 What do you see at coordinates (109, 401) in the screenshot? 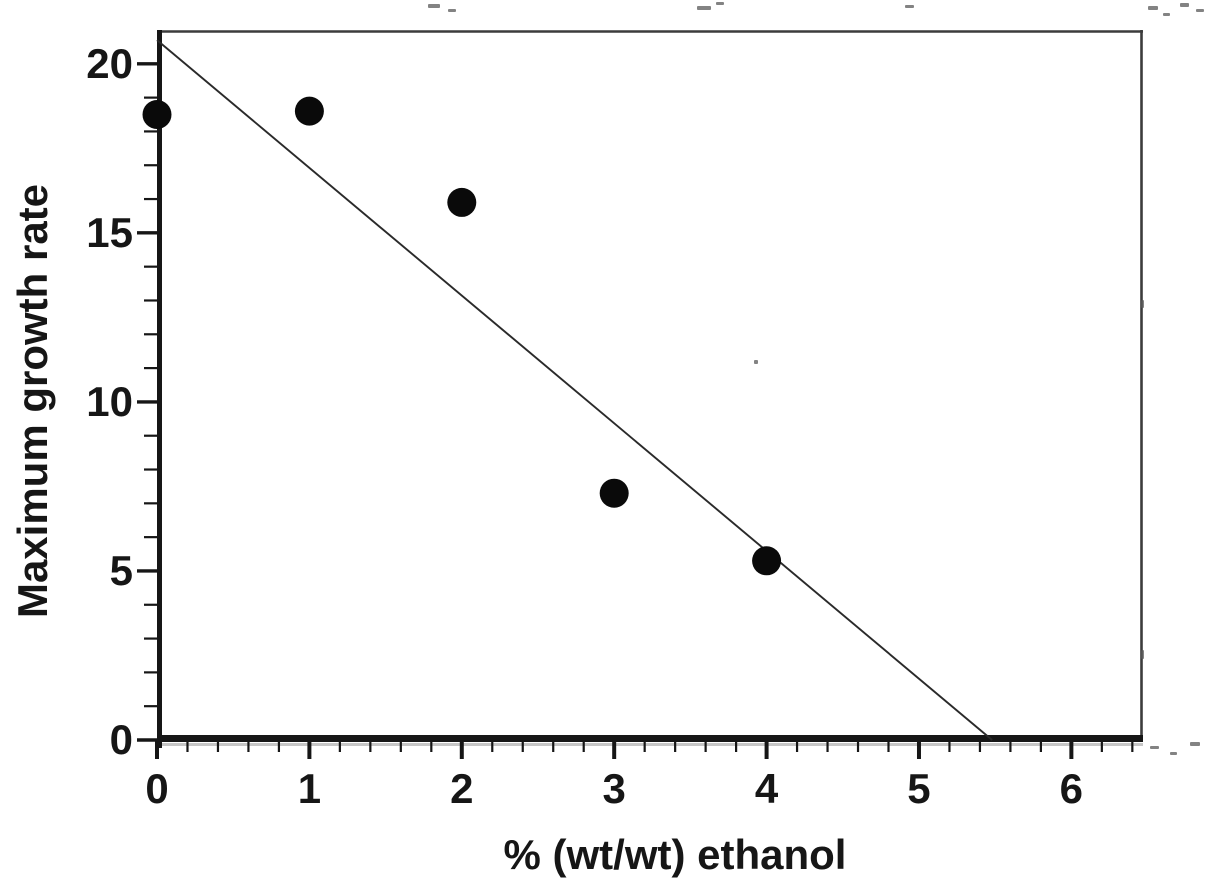
I see `y-tick-label: 10` at bounding box center [109, 401].